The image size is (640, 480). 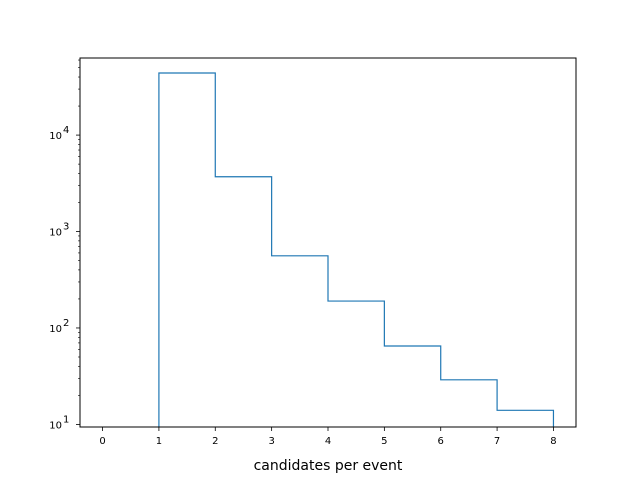 I want to click on x-tick-label: 7, so click(x=497, y=441).